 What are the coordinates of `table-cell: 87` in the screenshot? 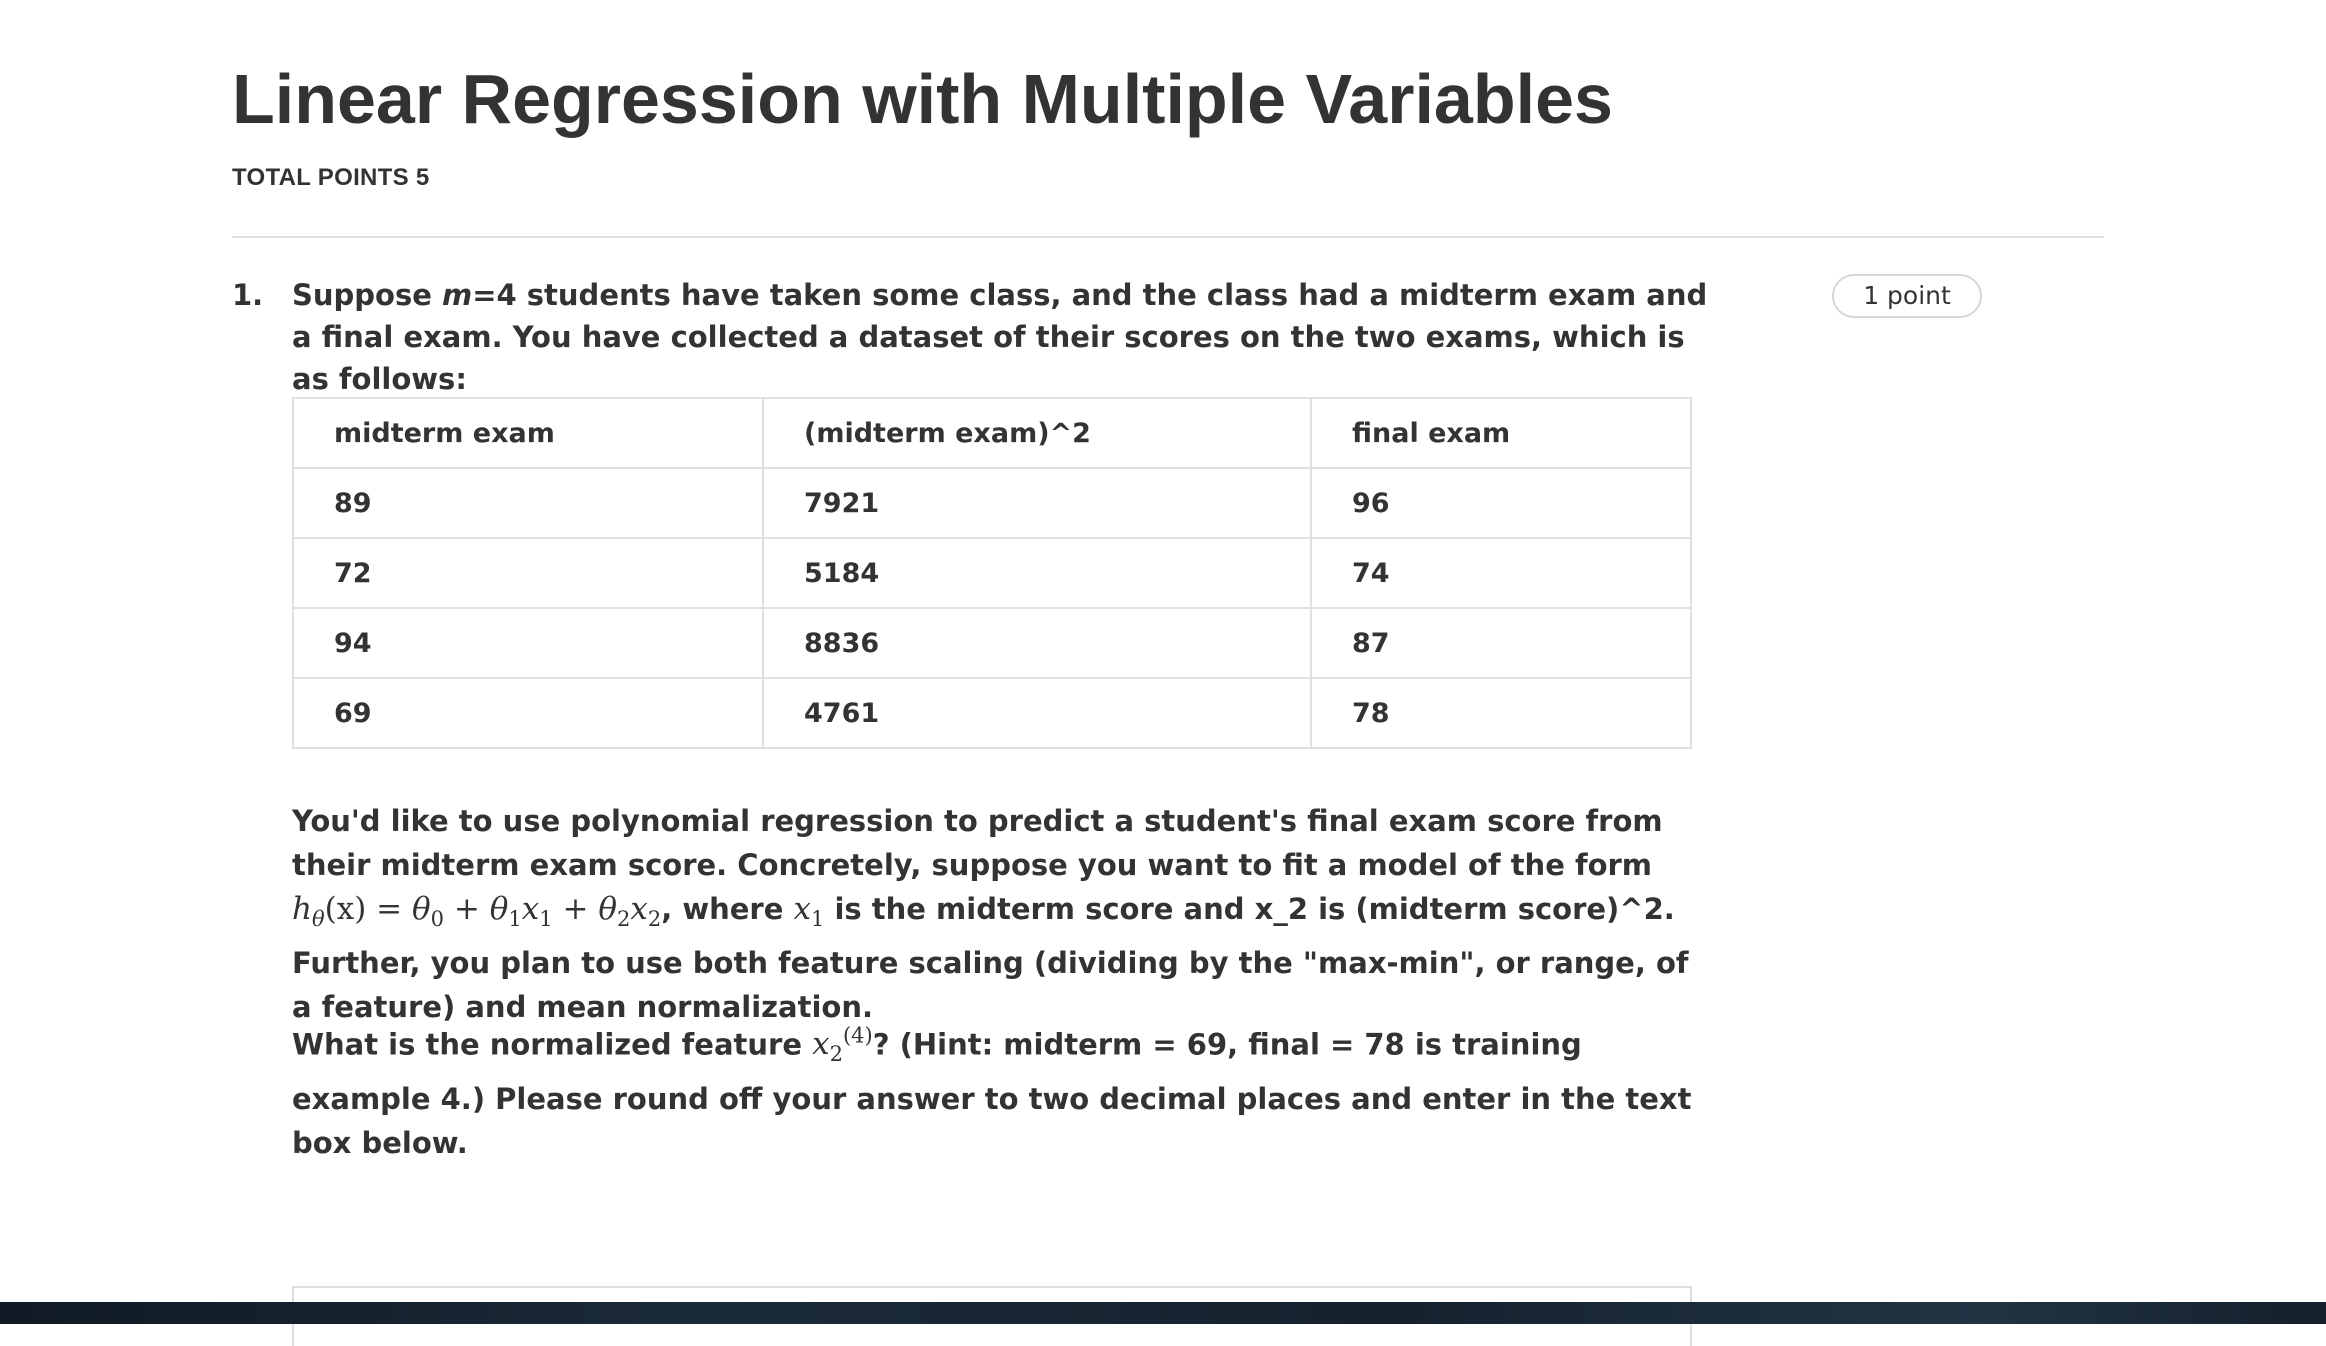 It's located at (1501, 643).